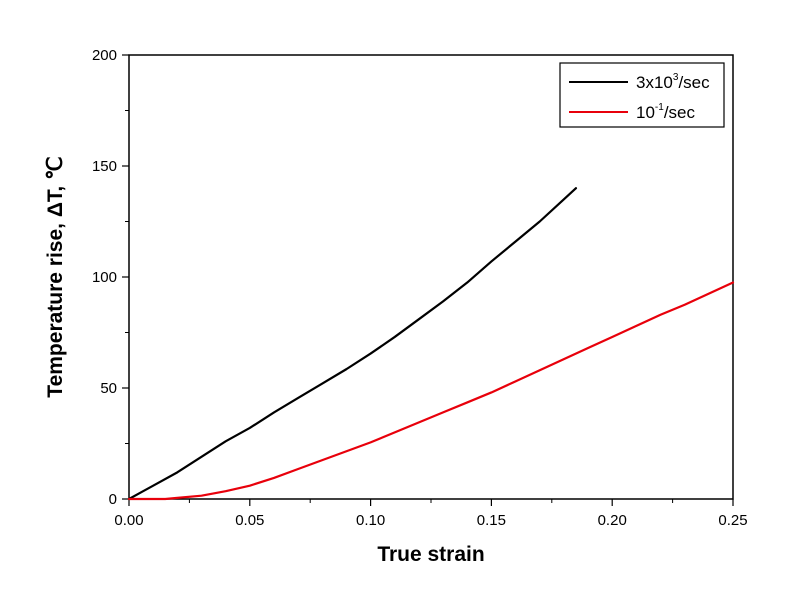  Describe the element at coordinates (732, 520) in the screenshot. I see `x-tick-label: 0.25` at that location.